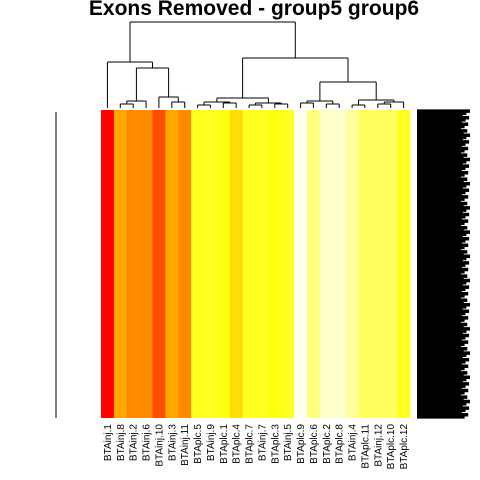  What do you see at coordinates (255, 64) in the screenshot?
I see `column-dendrogram` at bounding box center [255, 64].